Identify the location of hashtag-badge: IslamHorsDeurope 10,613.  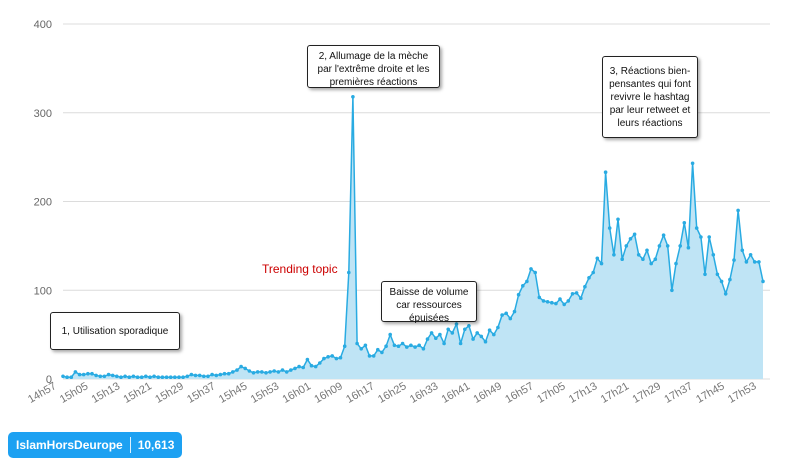
(95, 445).